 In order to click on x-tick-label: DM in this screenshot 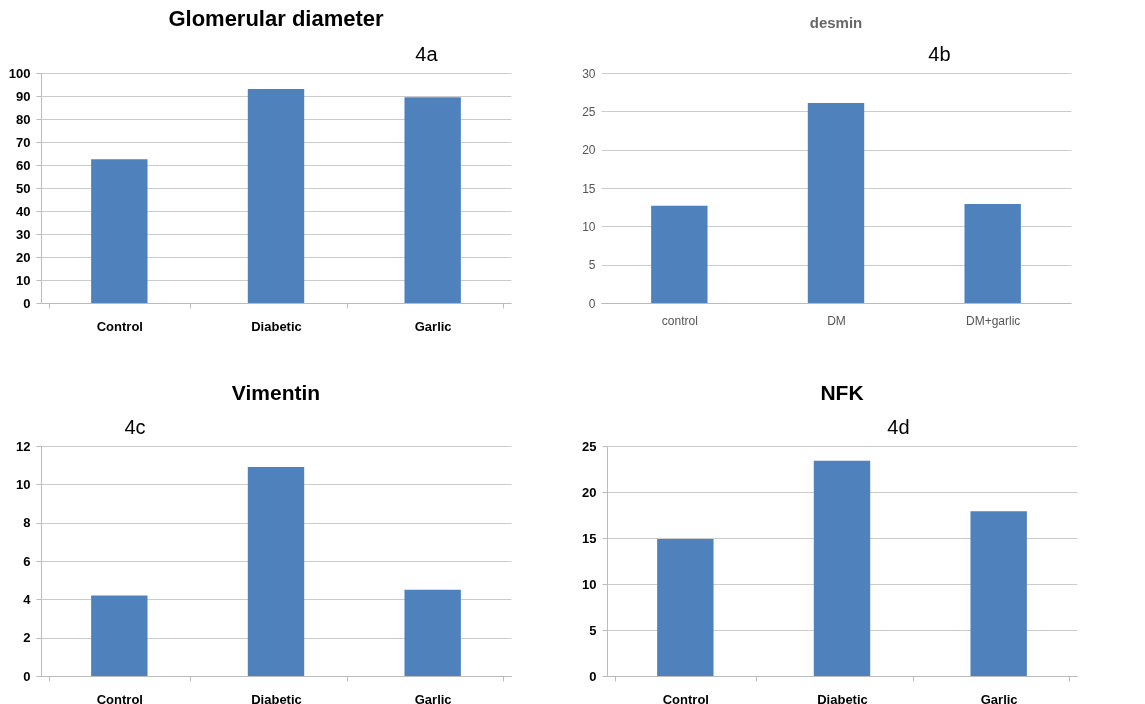, I will do `click(836, 320)`.